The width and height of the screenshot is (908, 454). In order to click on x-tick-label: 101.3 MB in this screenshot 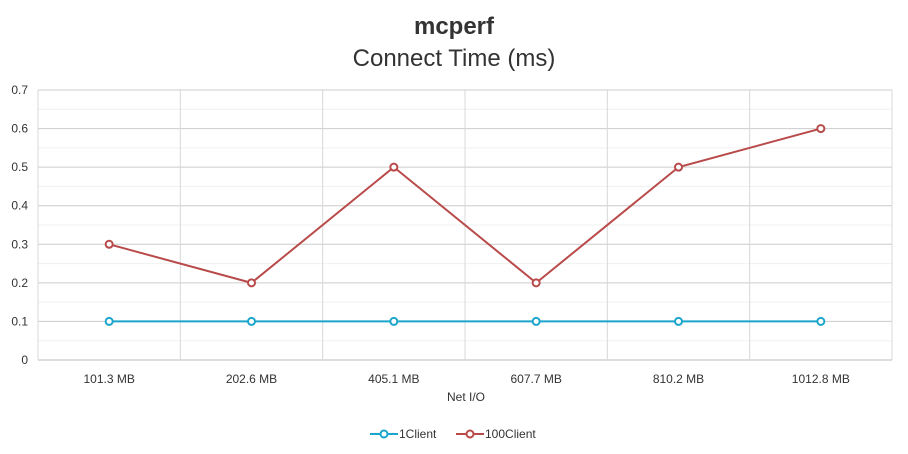, I will do `click(108, 379)`.